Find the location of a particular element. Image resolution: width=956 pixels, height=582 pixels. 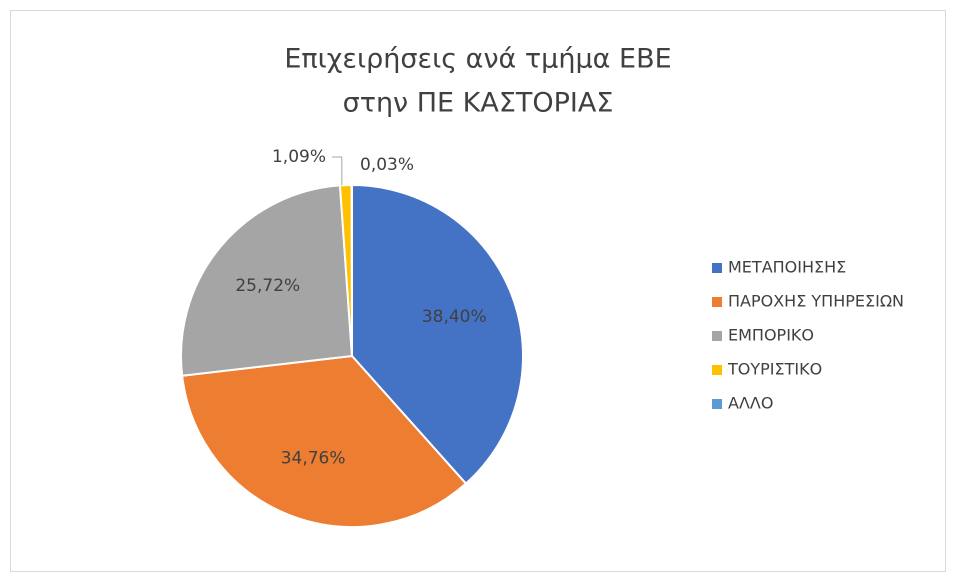

leader-line is located at coordinates (337, 171).